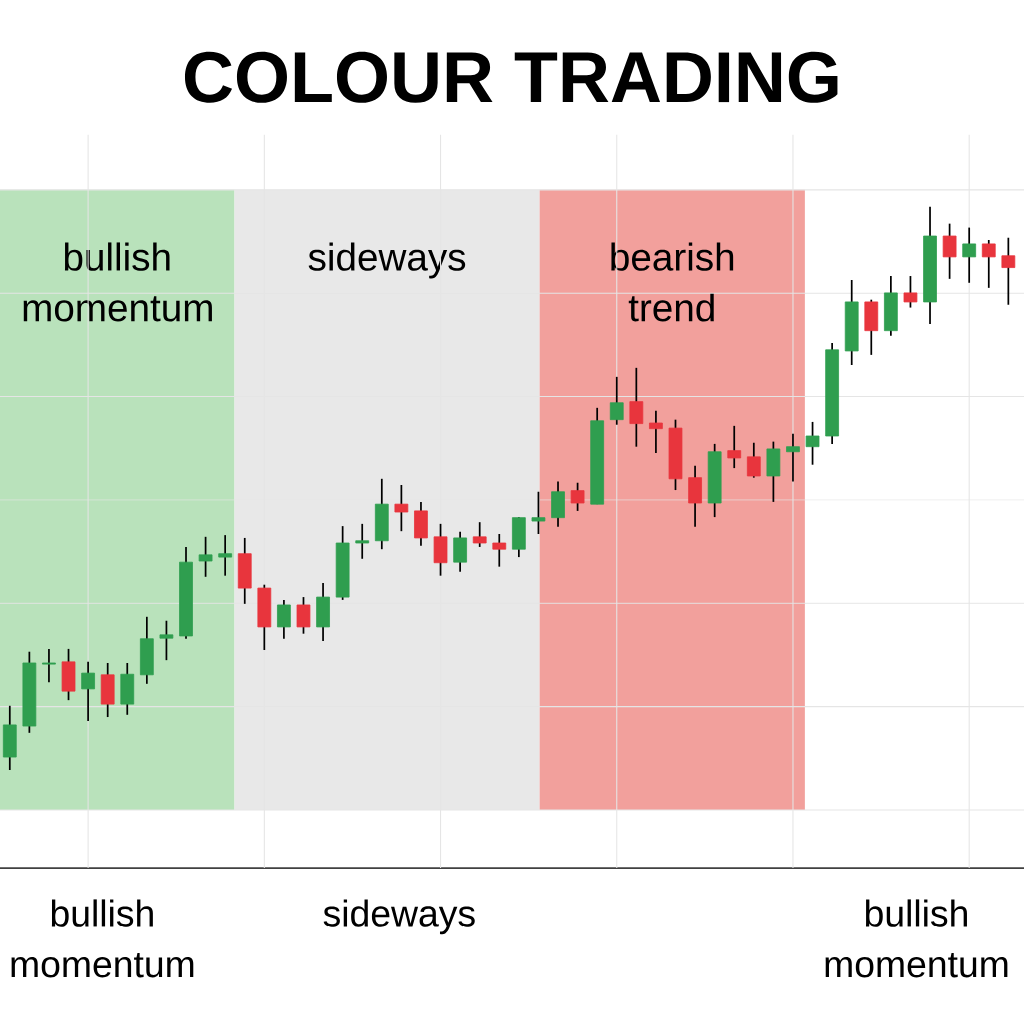 The height and width of the screenshot is (1024, 1024). I want to click on annotation: bearish trend, so click(672, 282).